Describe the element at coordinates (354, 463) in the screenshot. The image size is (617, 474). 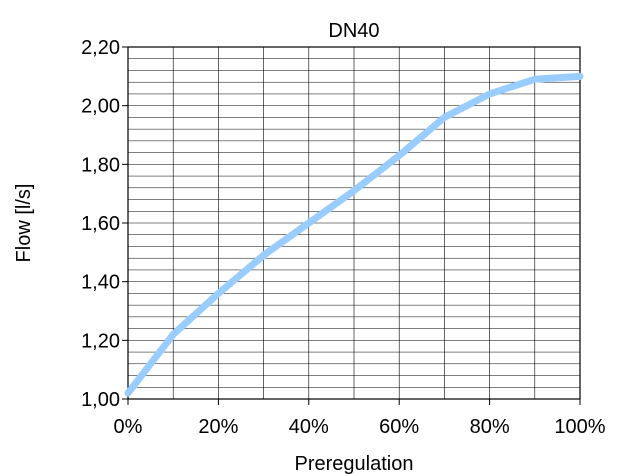
I see `x-axis-label: Preregulation` at that location.